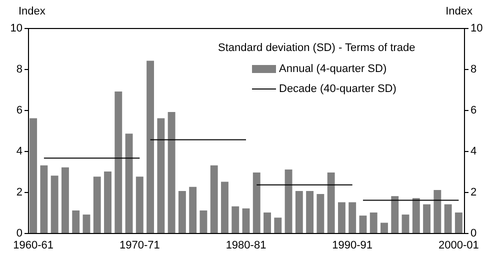 The width and height of the screenshot is (492, 265). What do you see at coordinates (473, 192) in the screenshot?
I see `y2-tick-label: 2` at bounding box center [473, 192].